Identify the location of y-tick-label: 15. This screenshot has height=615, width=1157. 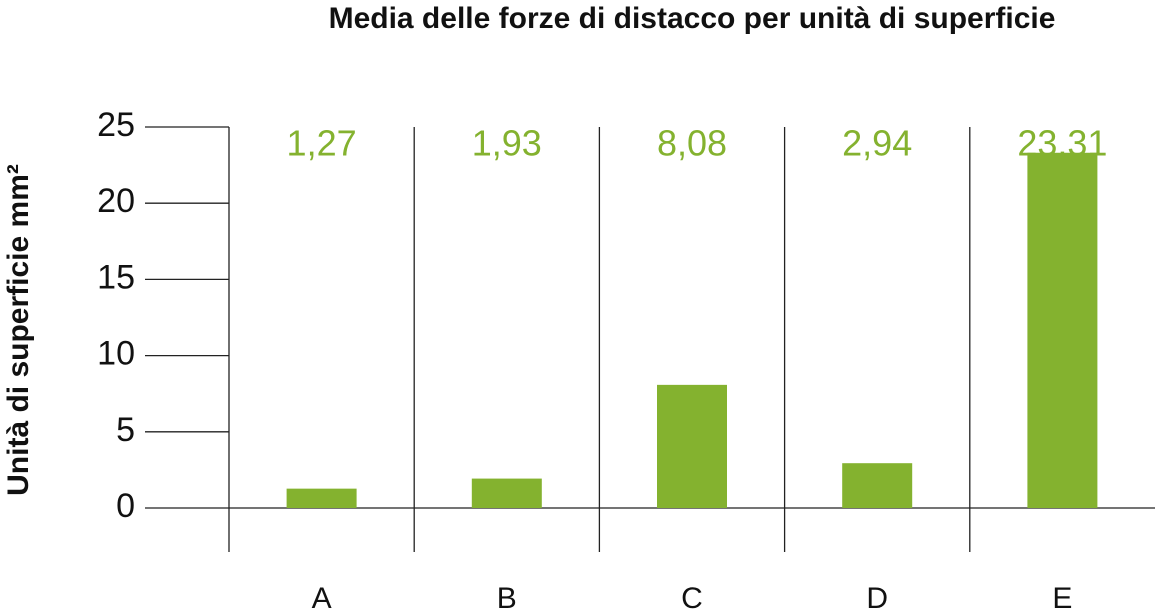
(116, 277).